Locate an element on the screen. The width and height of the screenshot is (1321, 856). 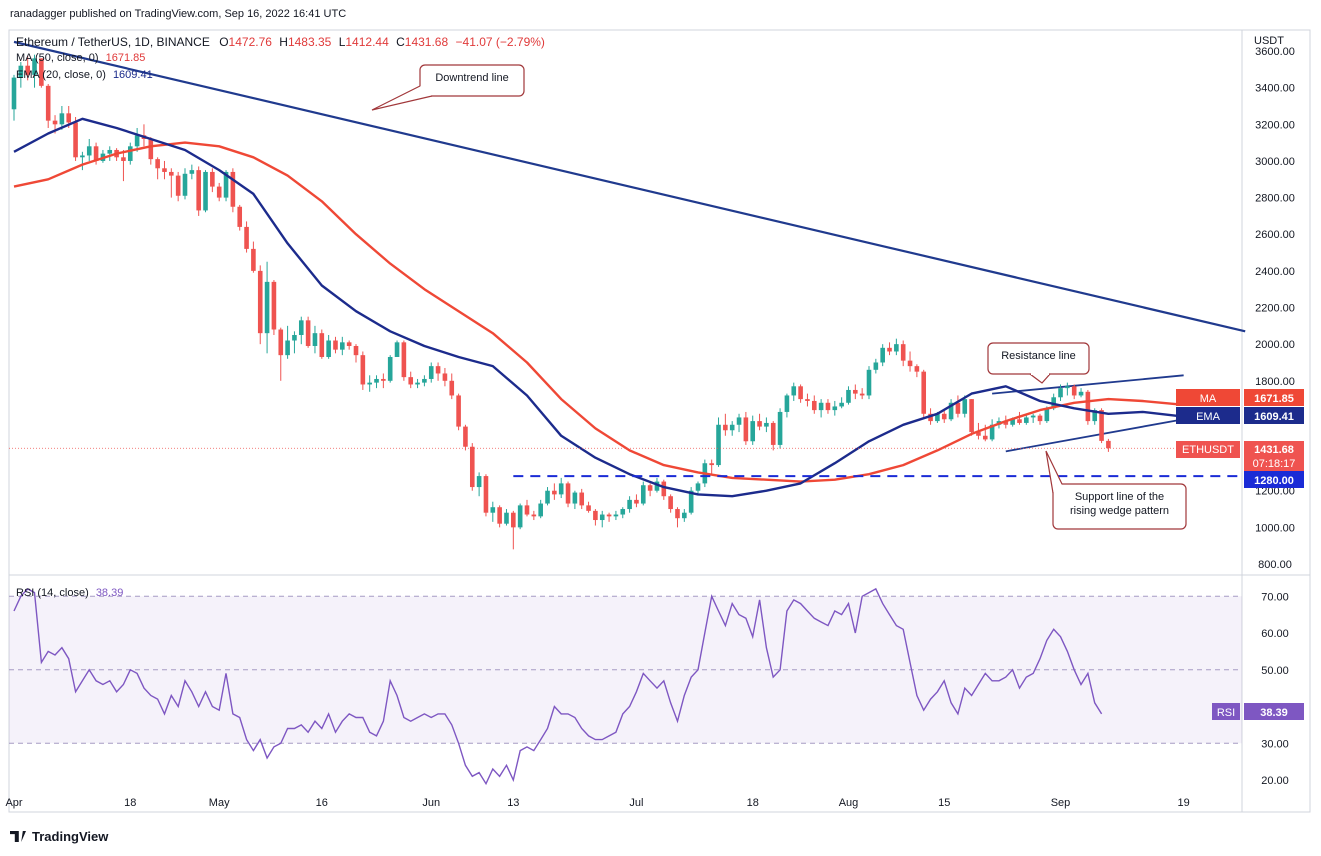
rsi-badge-tag-bg is located at coordinates (1226, 711).